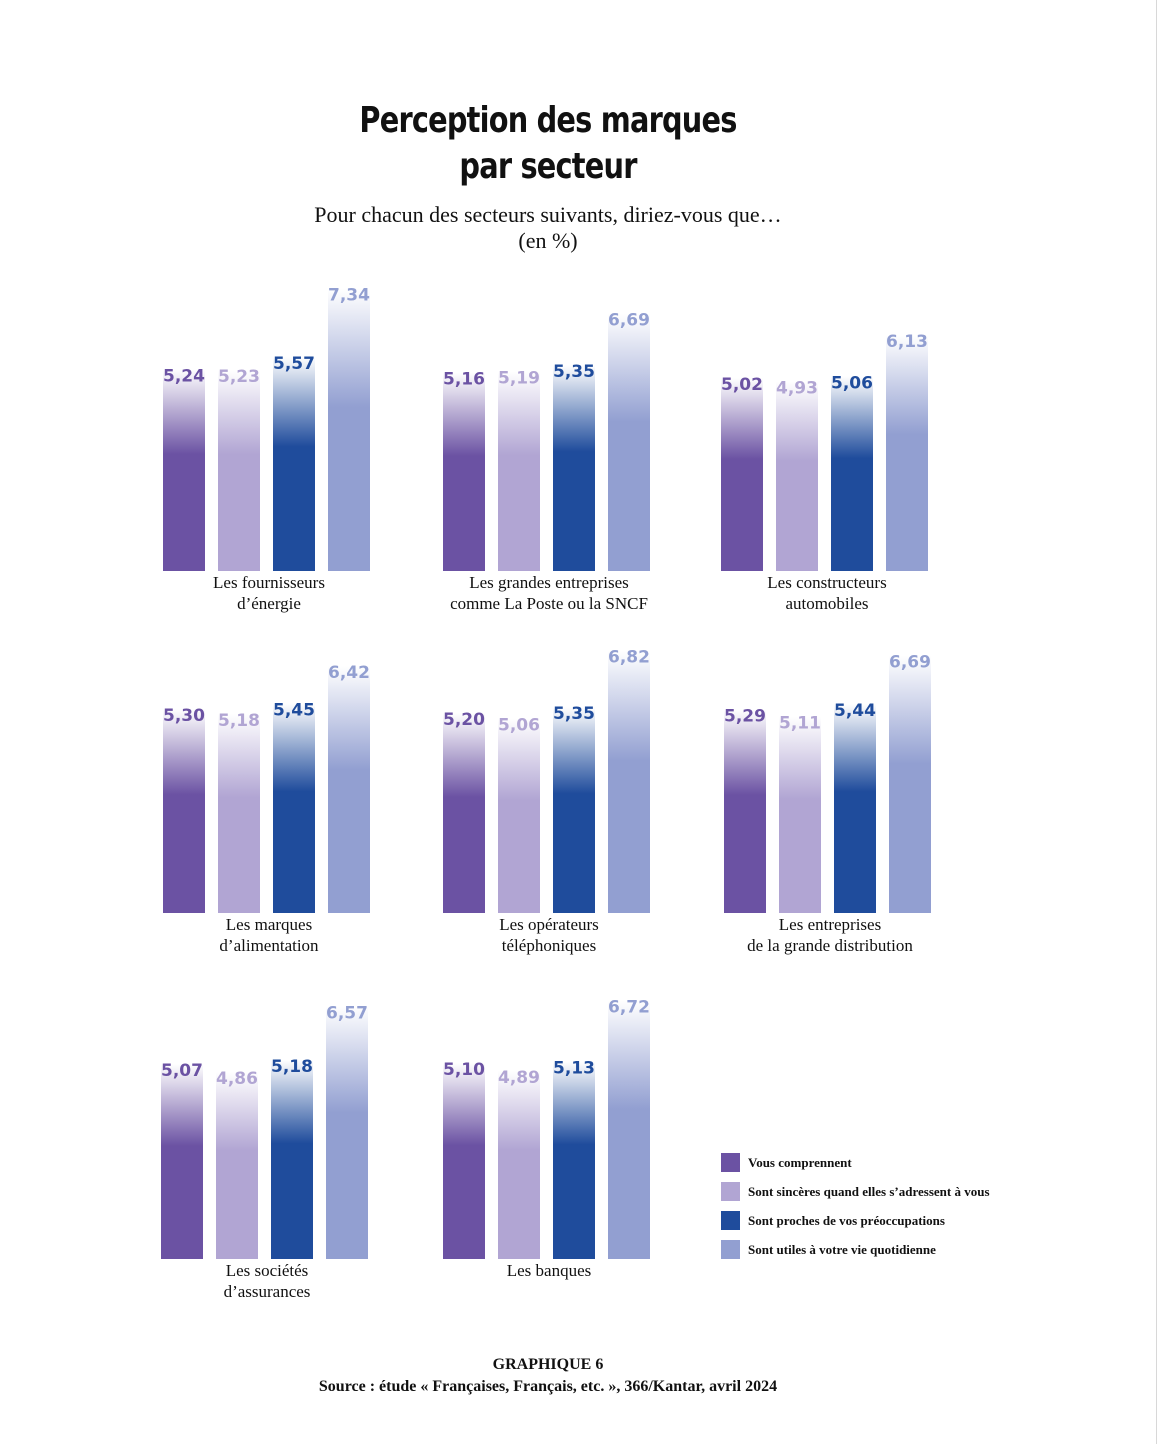  I want to click on sector-label-line: comme La Poste ou la SNCF, so click(549, 603).